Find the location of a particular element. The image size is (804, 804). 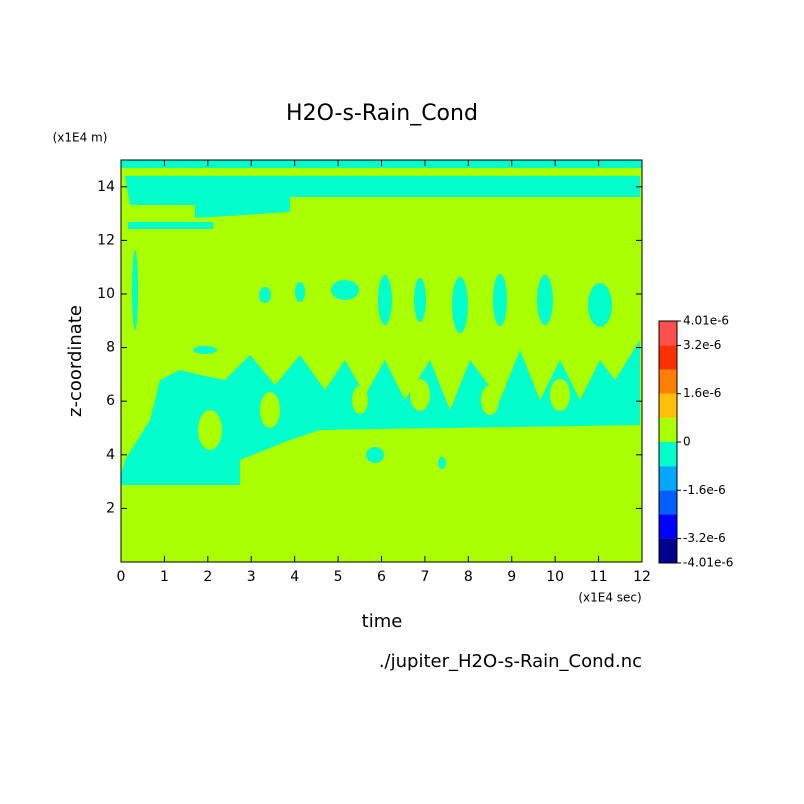

x-tick-label: 9 is located at coordinates (511, 577).